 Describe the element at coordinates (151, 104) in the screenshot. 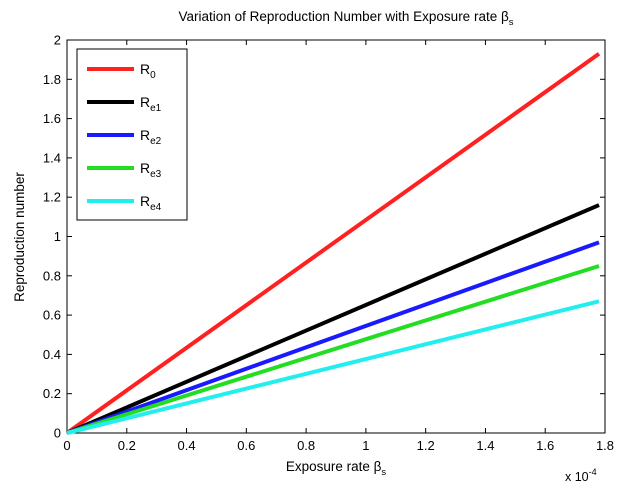

I see `legend-label: Re1` at that location.